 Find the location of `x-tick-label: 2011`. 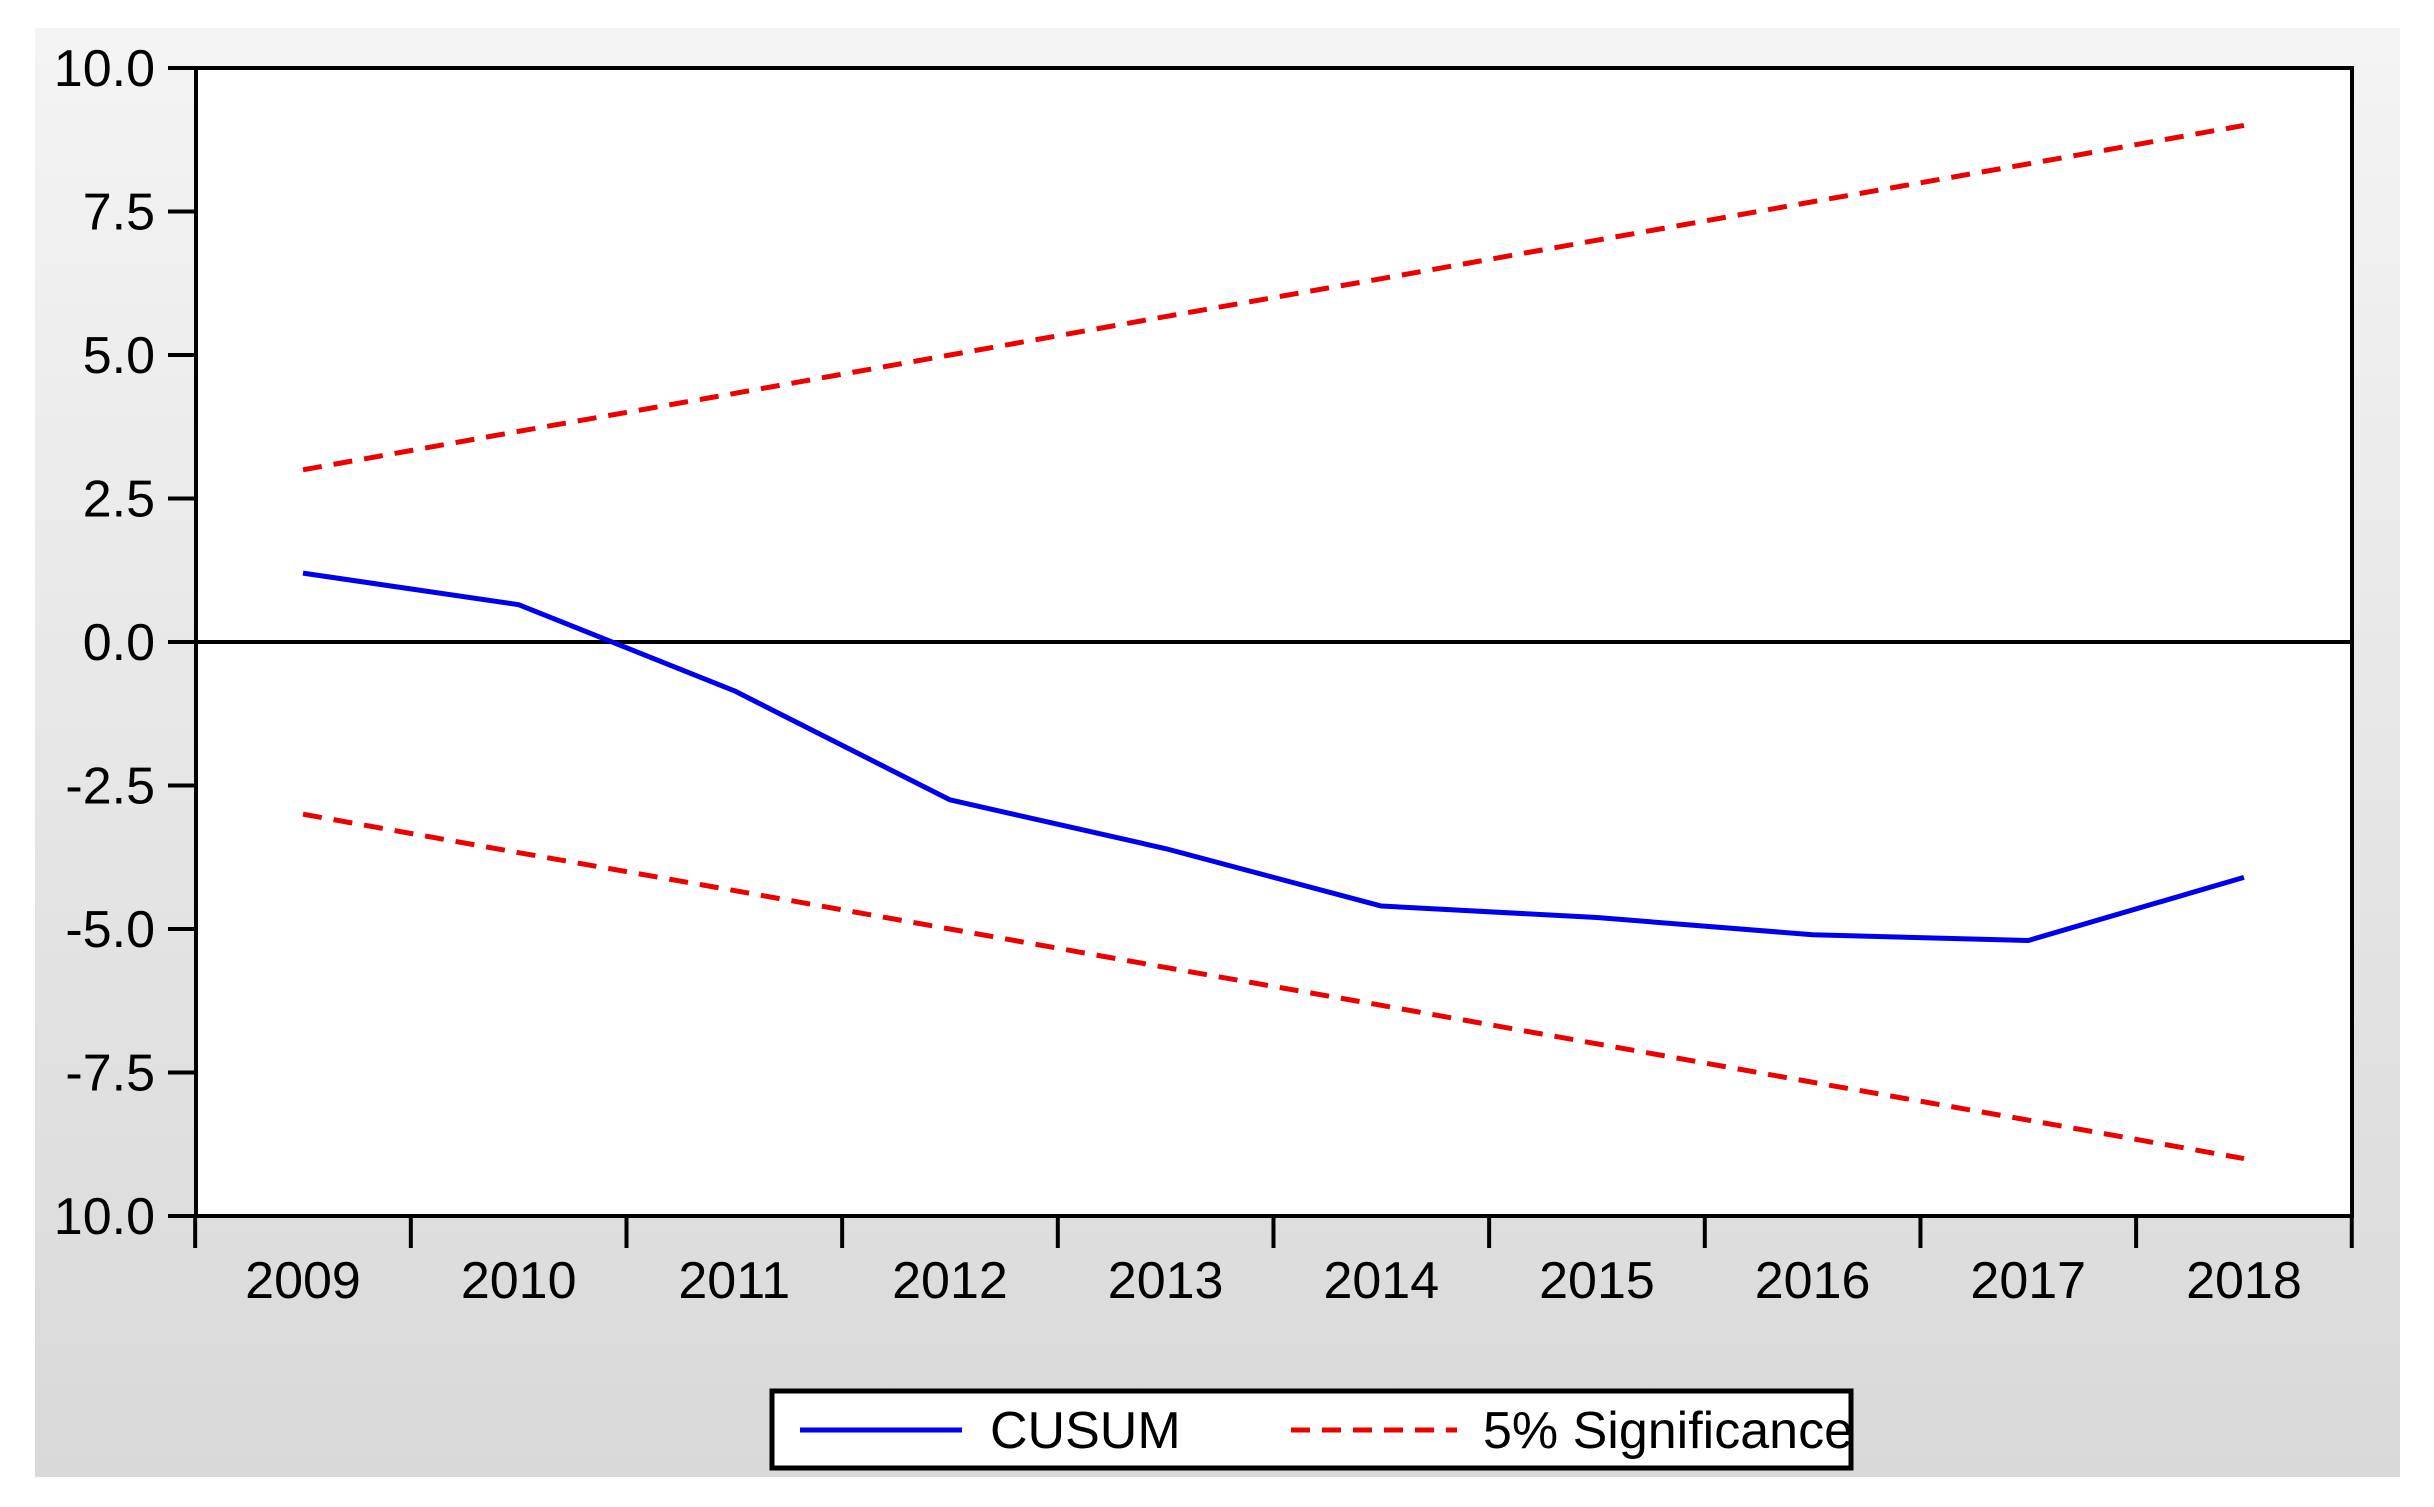

x-tick-label: 2011 is located at coordinates (734, 1281).